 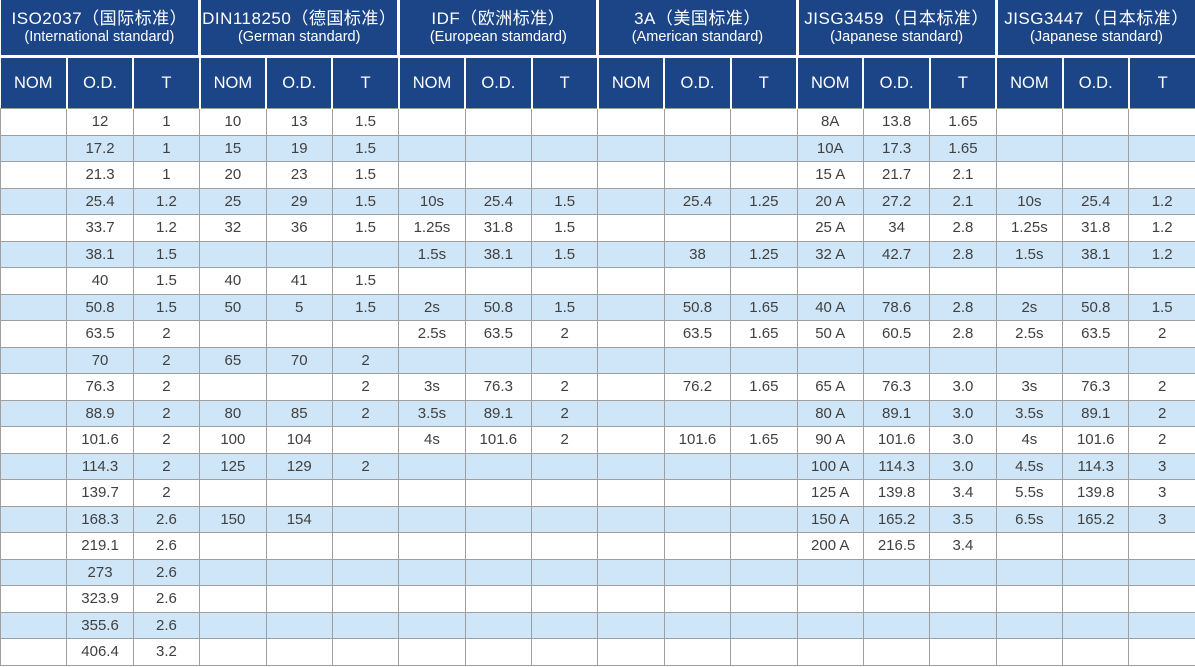 What do you see at coordinates (299, 122) in the screenshot?
I see `table-cell: 13` at bounding box center [299, 122].